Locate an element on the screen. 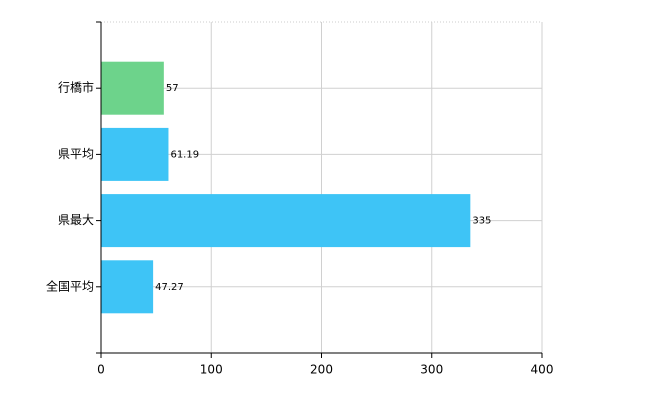 Image resolution: width=650 pixels, height=400 pixels. x-tick-label: 300 is located at coordinates (431, 370).